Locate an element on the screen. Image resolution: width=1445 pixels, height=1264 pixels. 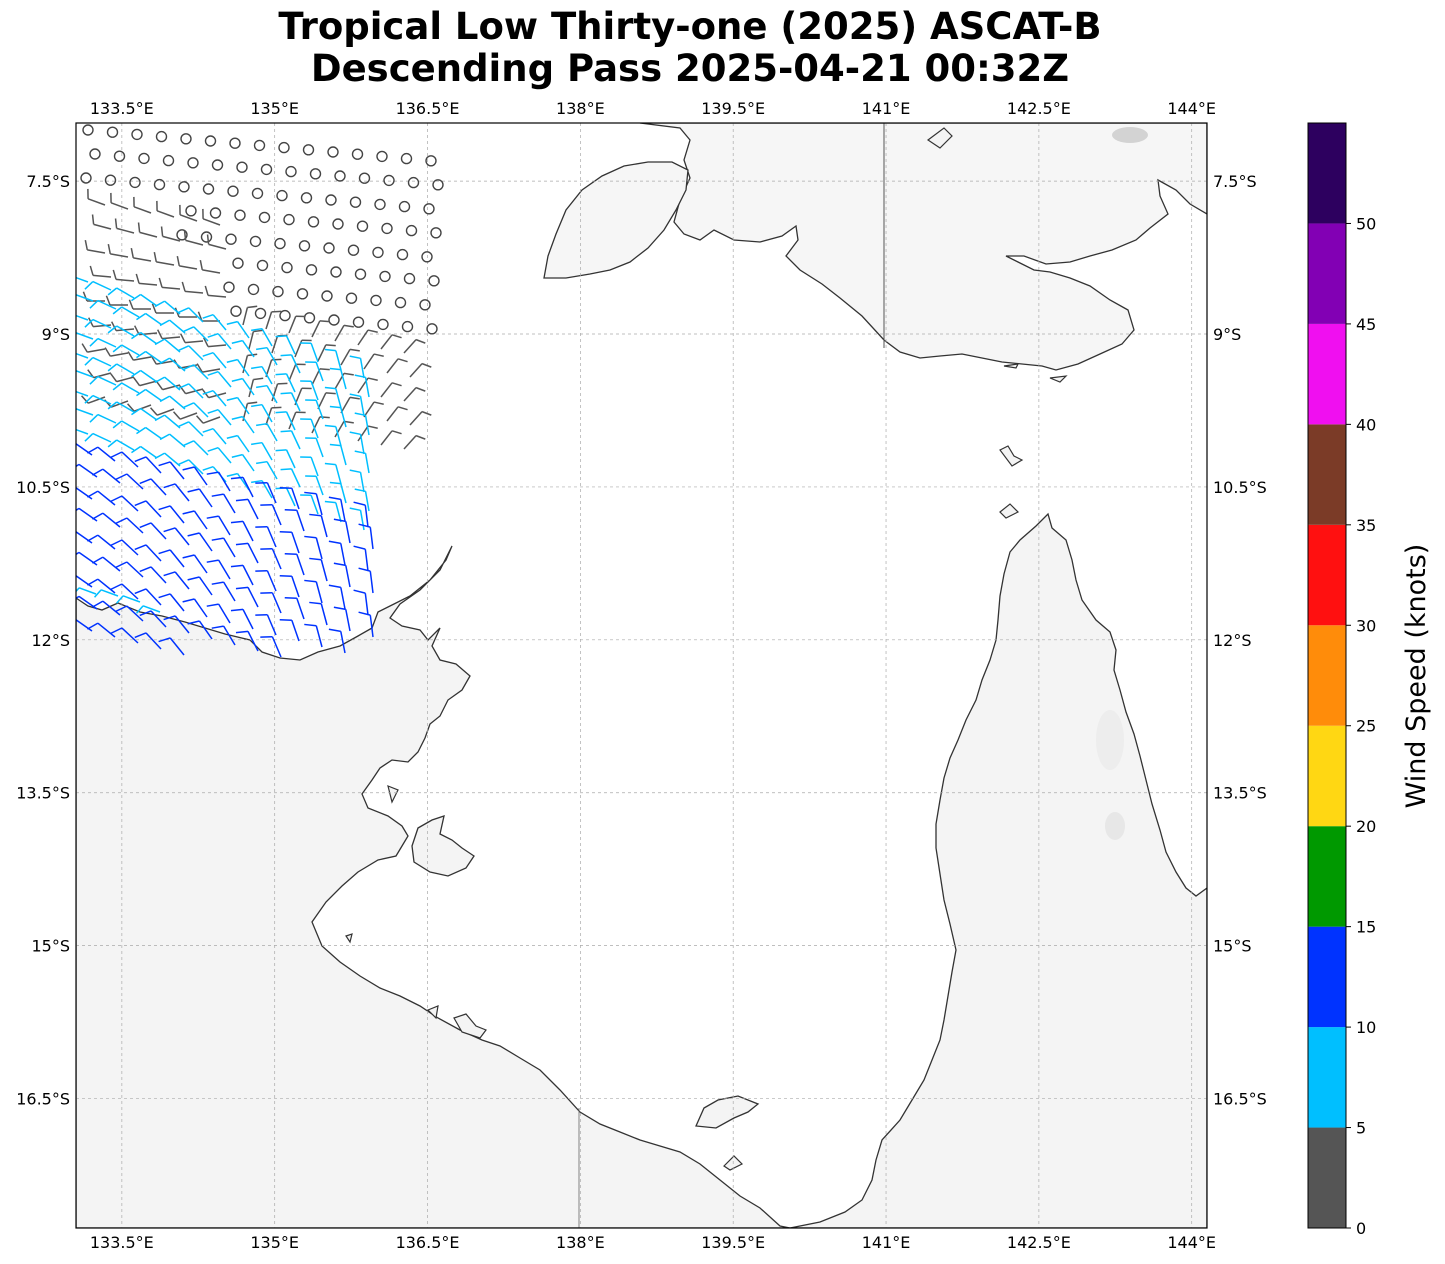
lat-tick-label: 12°S is located at coordinates (1232, 640).